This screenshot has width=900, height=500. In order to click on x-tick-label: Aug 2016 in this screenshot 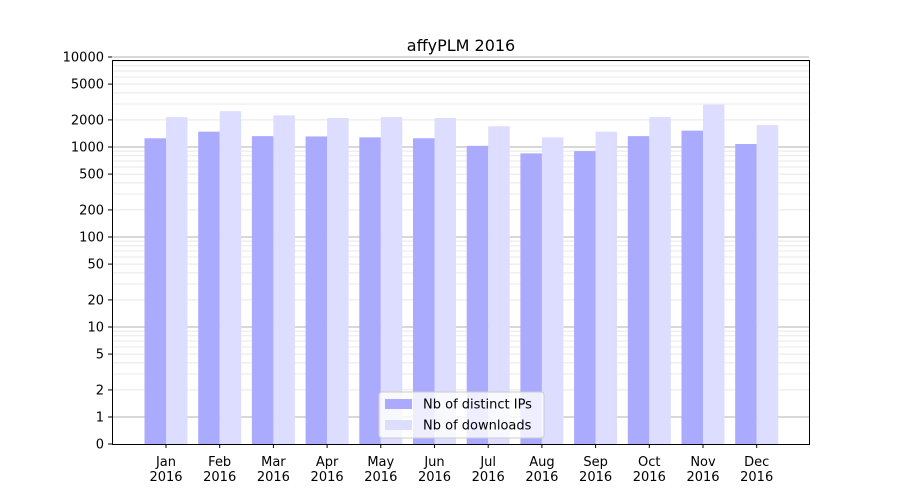, I will do `click(541, 470)`.